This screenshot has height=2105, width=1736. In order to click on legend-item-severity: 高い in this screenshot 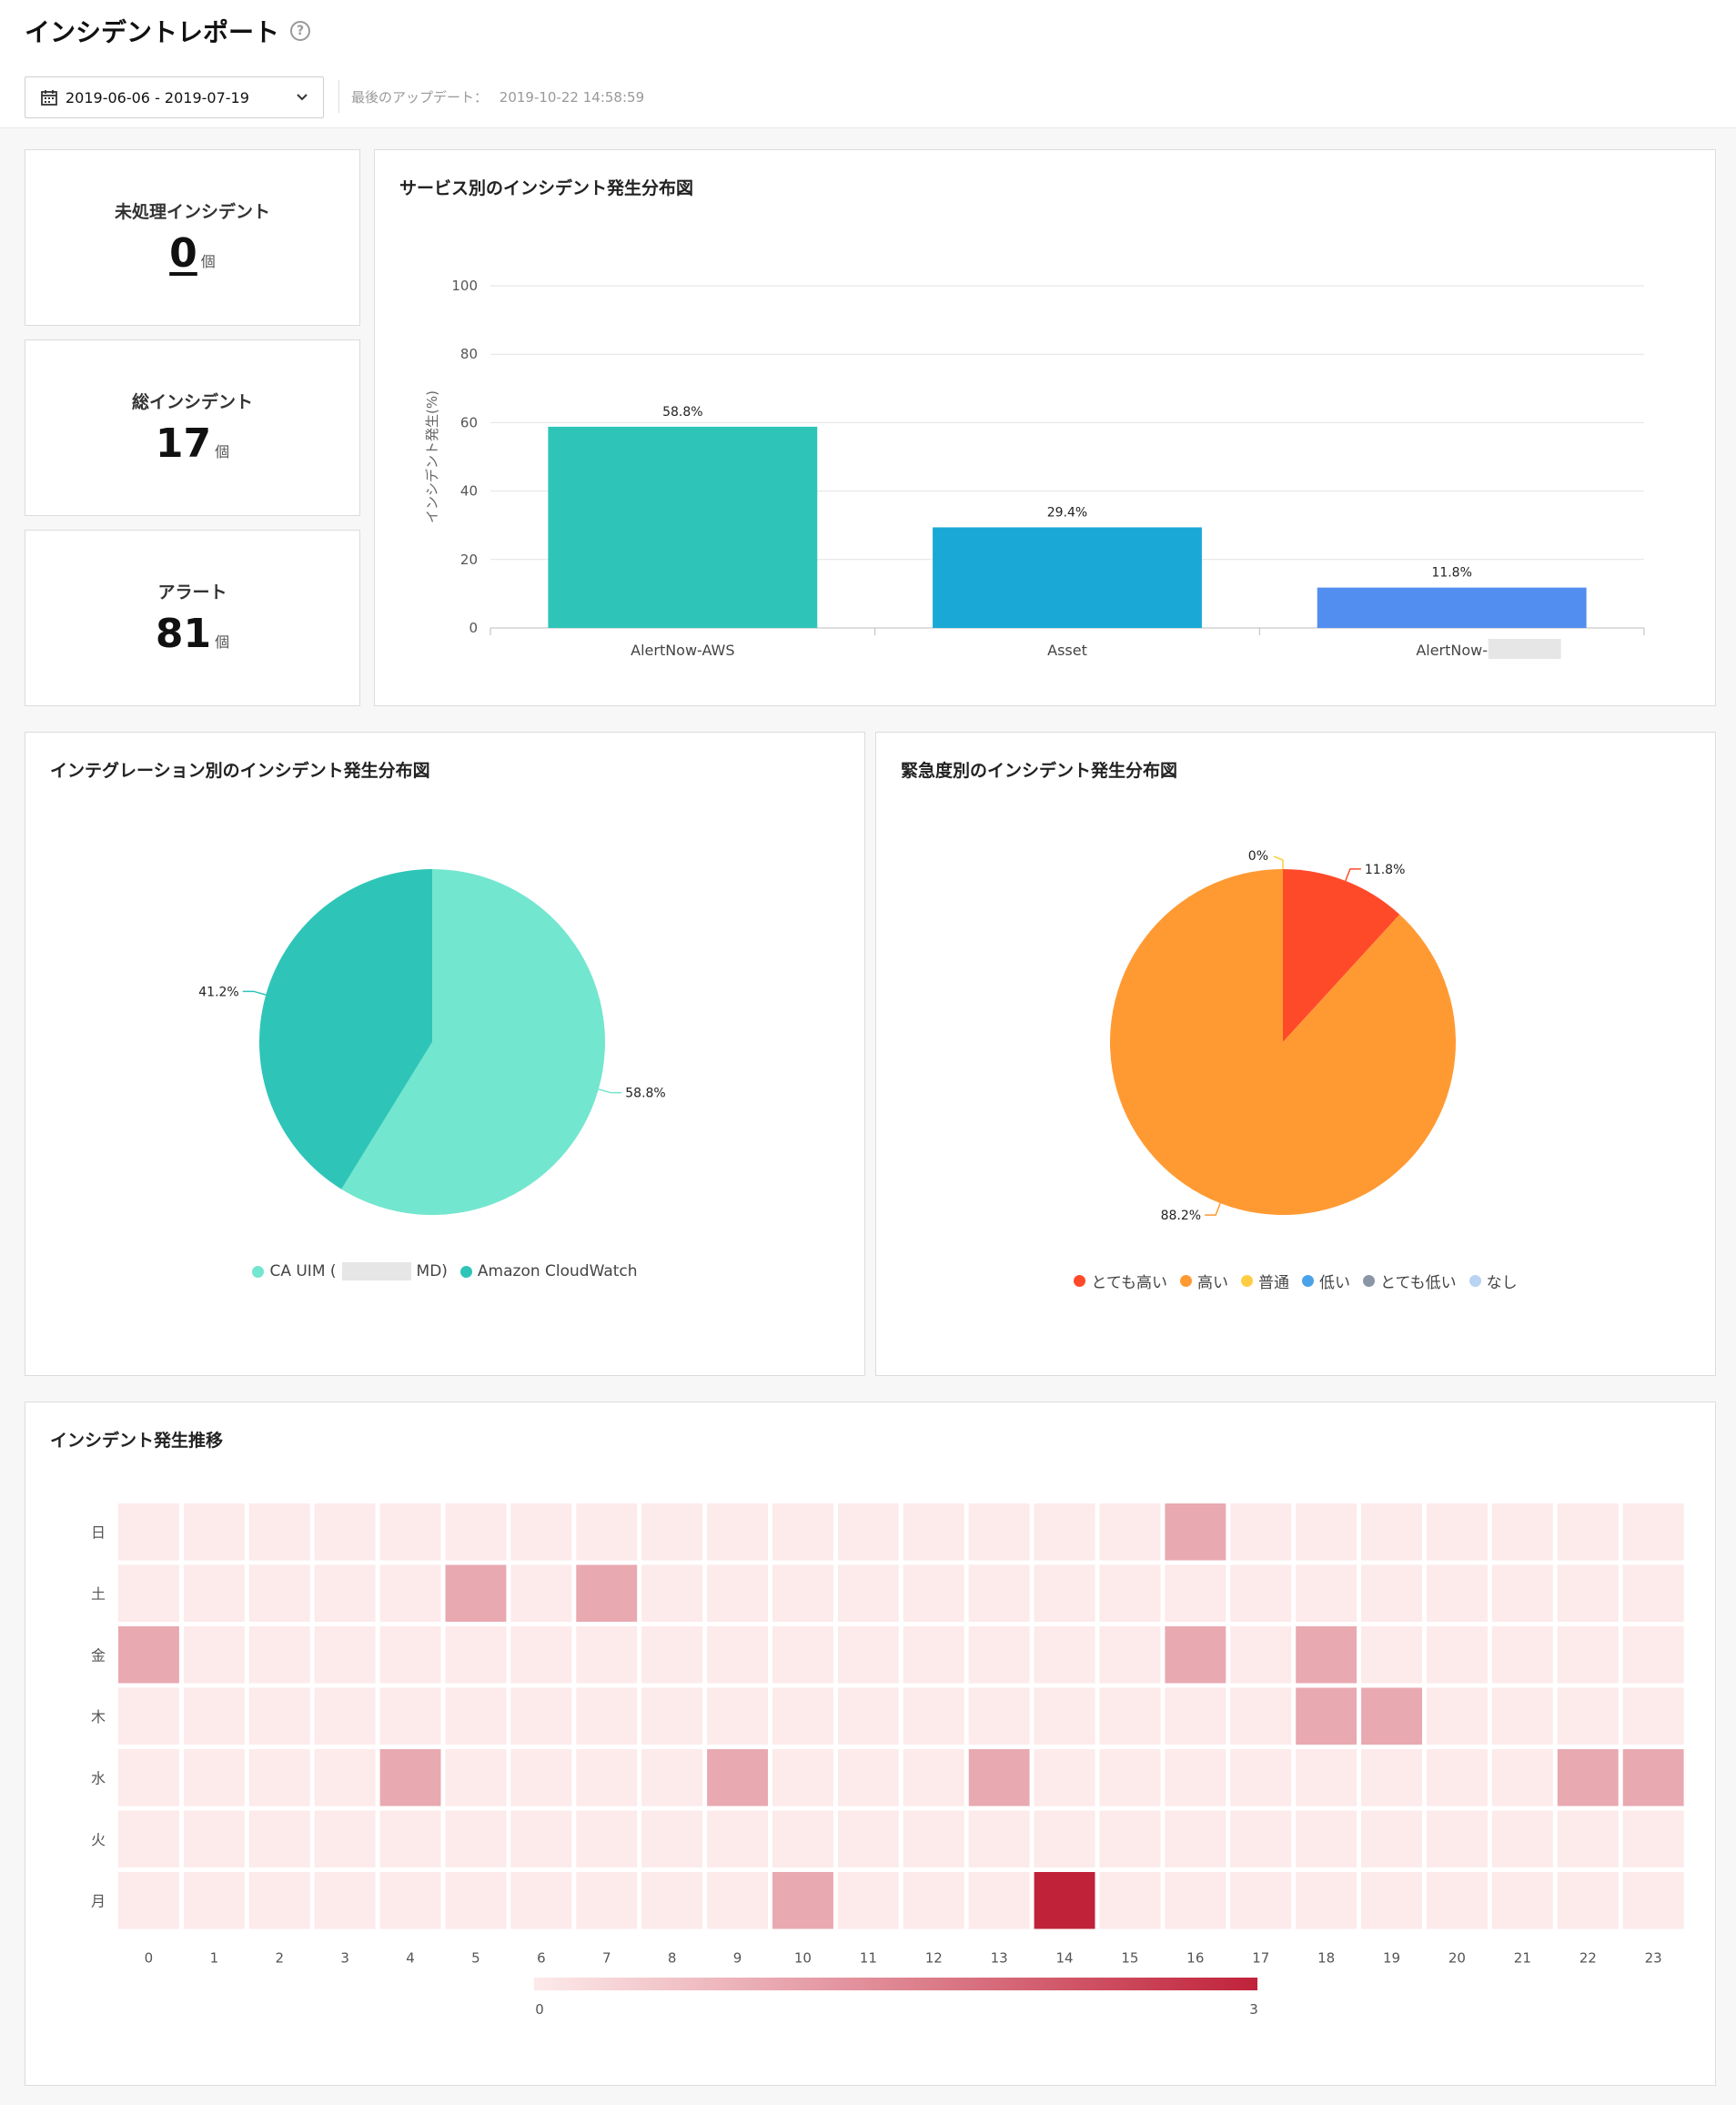, I will do `click(1204, 1281)`.